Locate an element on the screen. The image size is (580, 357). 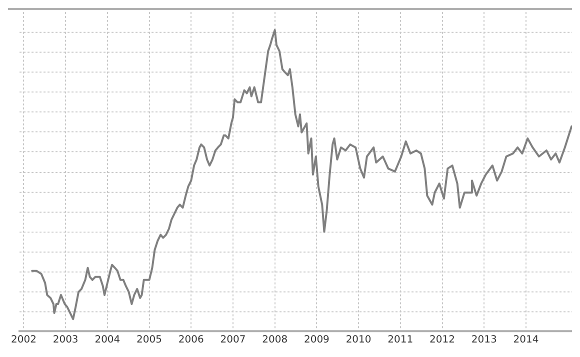
x-tick-label: 2004 is located at coordinates (107, 340).